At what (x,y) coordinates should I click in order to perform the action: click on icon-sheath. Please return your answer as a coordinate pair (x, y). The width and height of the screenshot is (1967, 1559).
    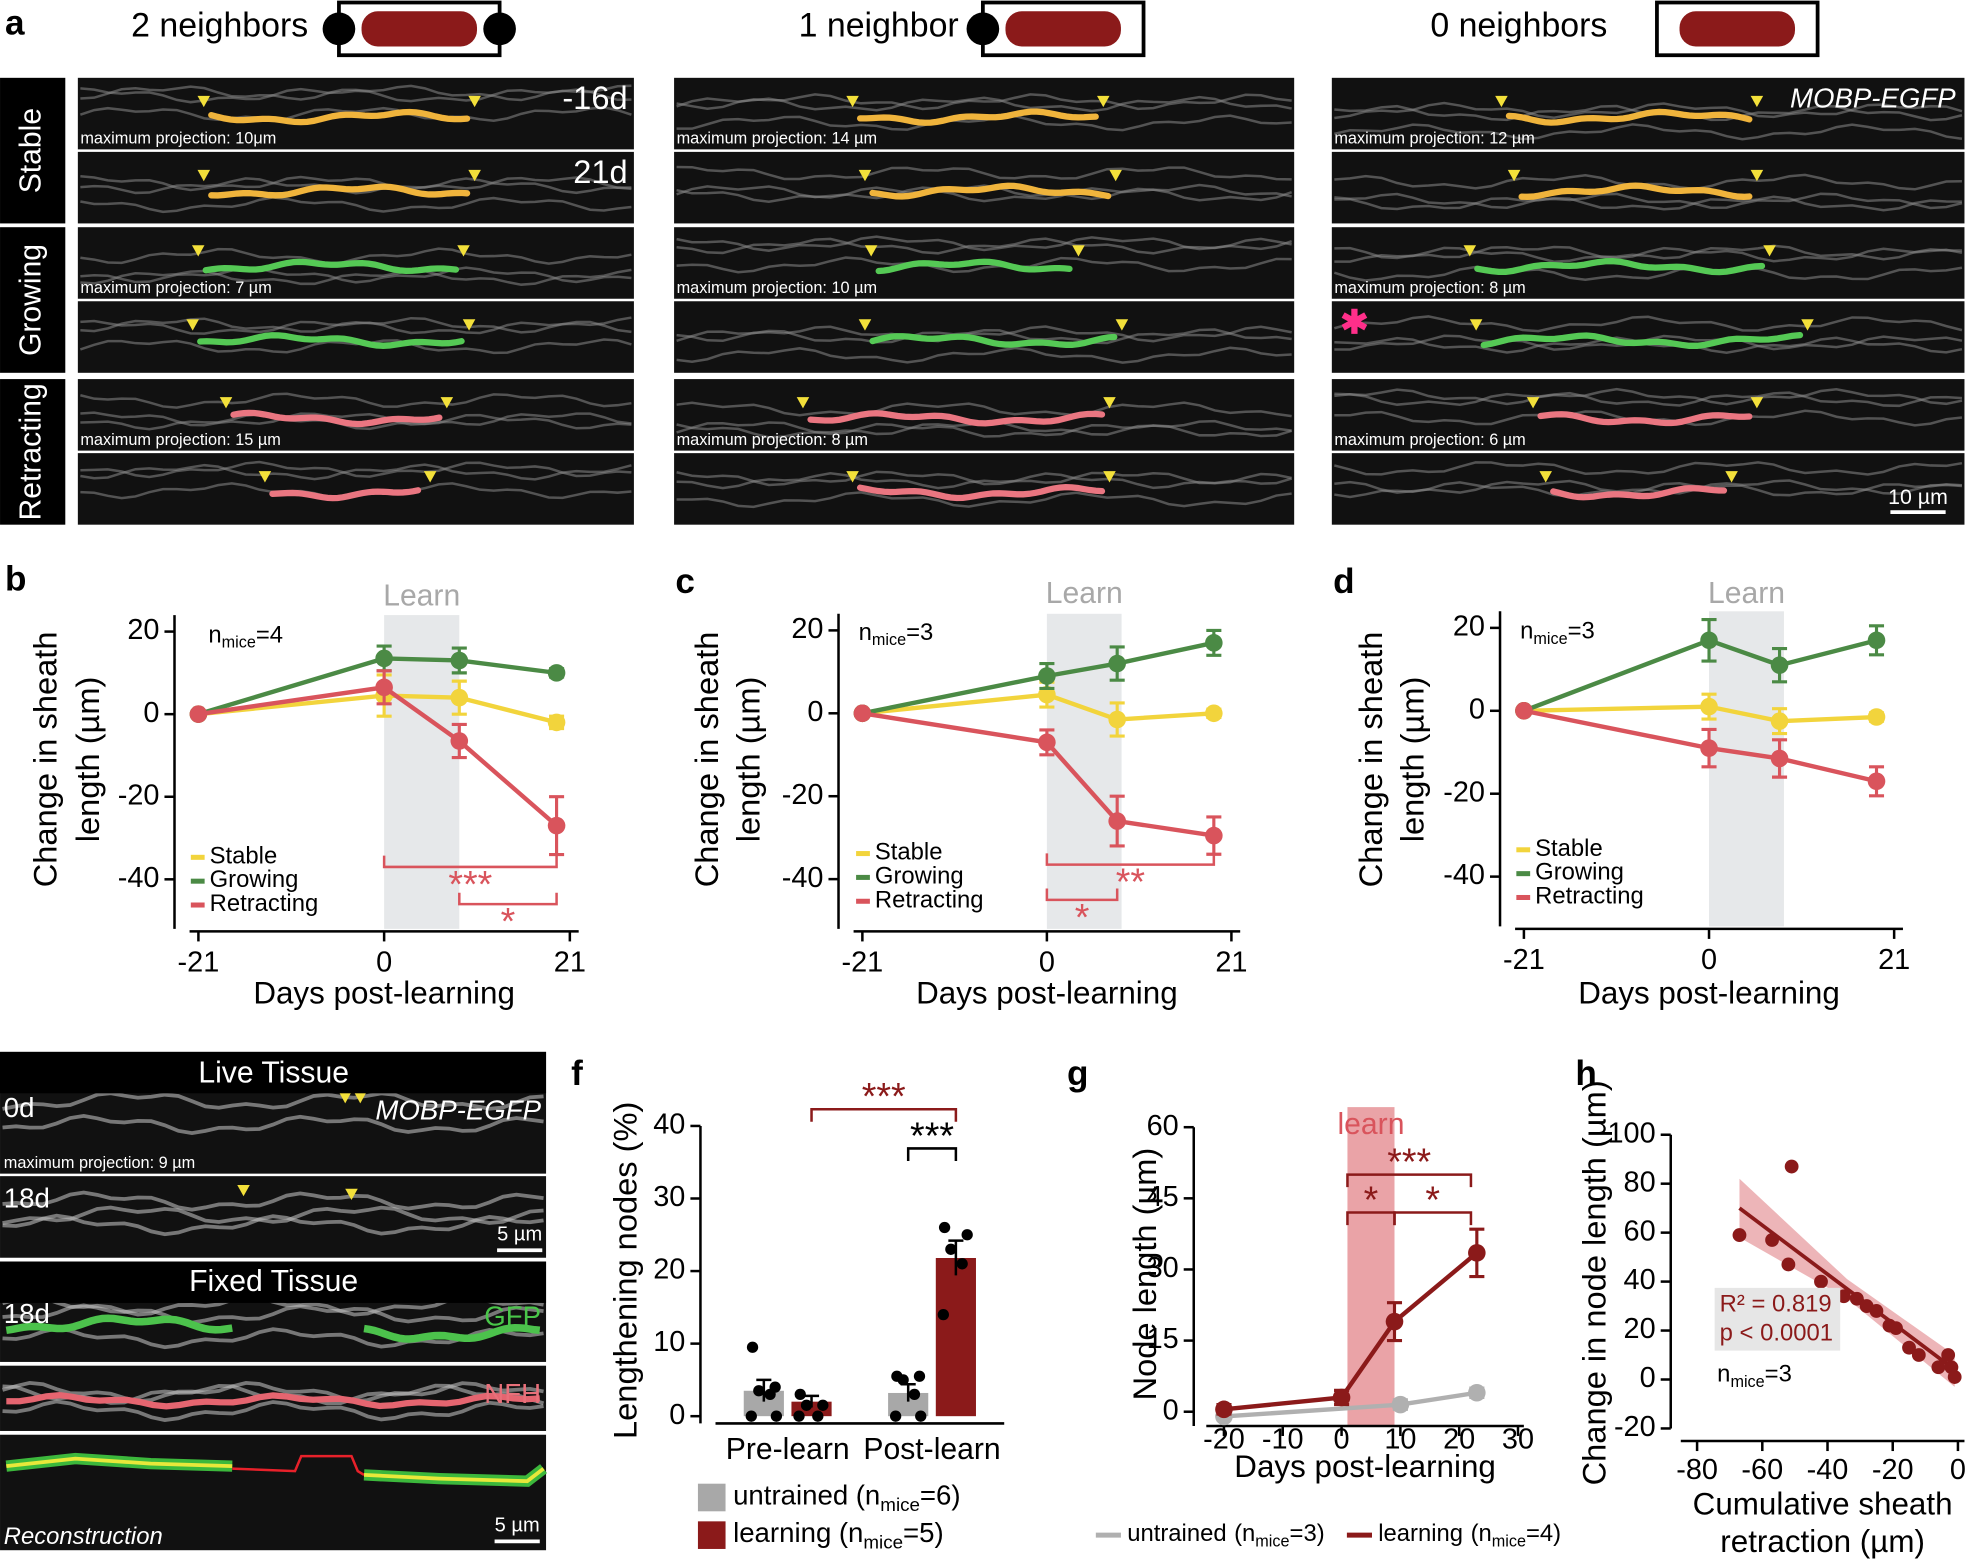
    Looking at the image, I should click on (419, 29).